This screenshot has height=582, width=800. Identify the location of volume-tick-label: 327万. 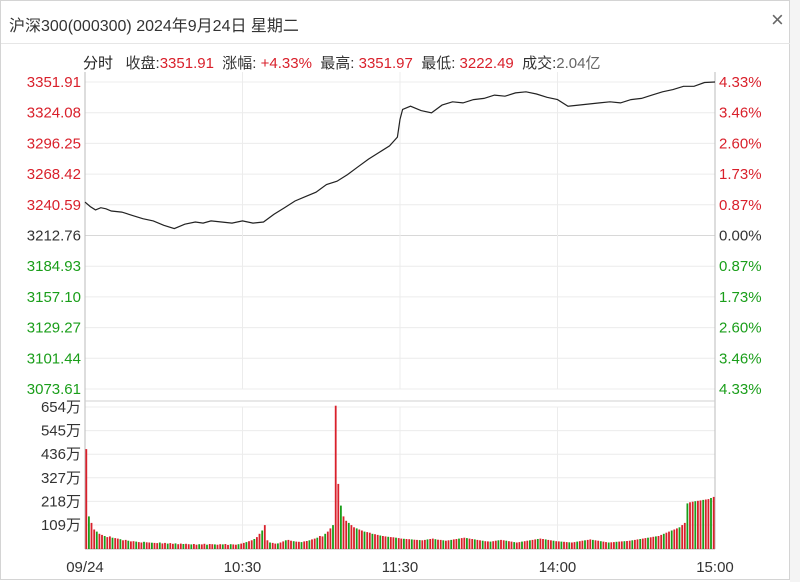
(61, 478).